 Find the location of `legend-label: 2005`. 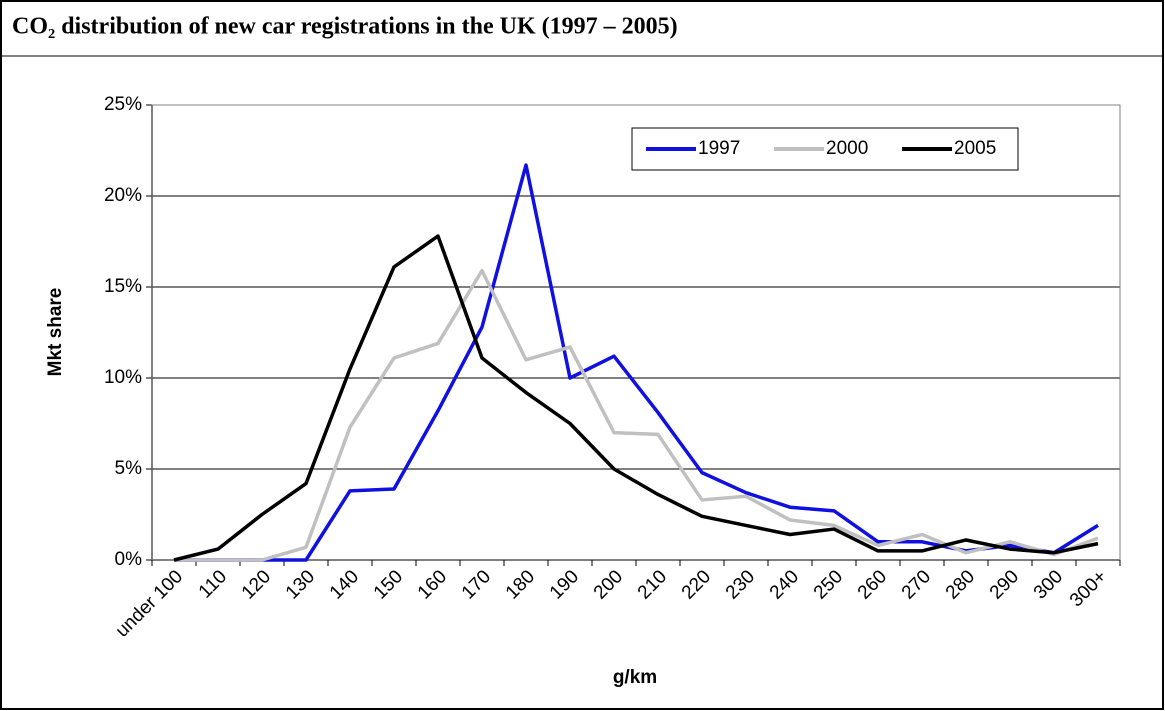

legend-label: 2005 is located at coordinates (975, 148).